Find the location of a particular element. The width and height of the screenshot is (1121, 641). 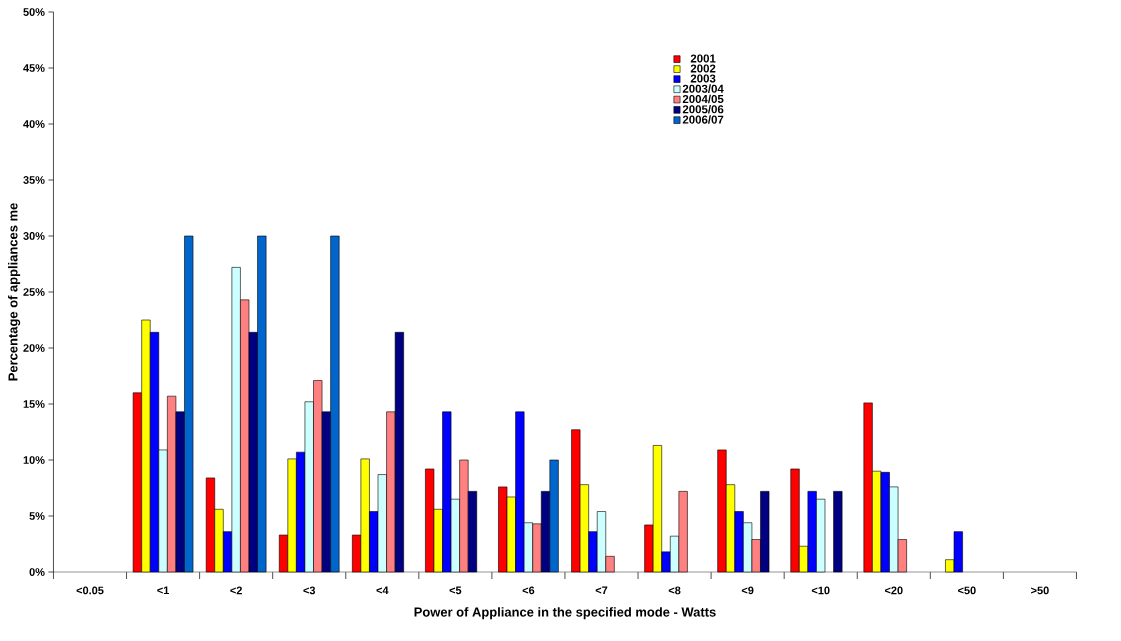

legend-label: 2001 is located at coordinates (703, 58).